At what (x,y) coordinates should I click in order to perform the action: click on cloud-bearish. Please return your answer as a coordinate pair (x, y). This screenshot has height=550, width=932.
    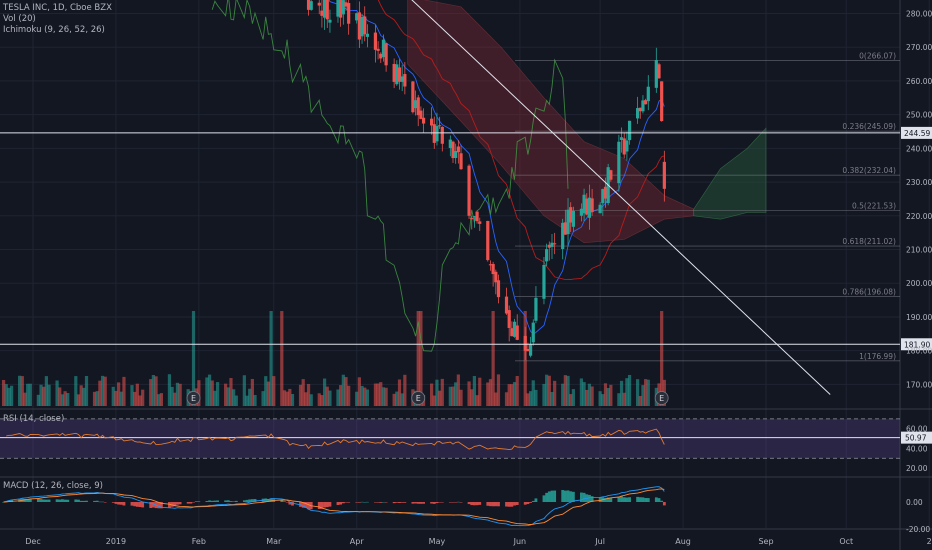
    Looking at the image, I should click on (551, 122).